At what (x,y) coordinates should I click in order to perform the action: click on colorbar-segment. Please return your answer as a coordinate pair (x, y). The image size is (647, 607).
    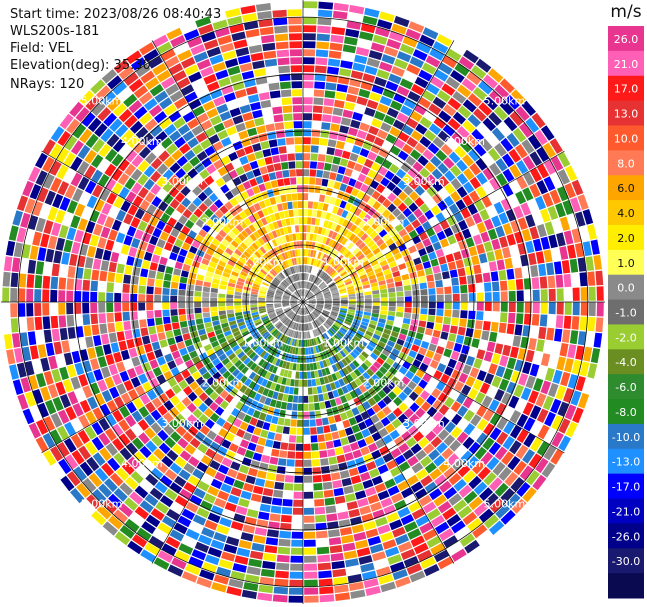
    Looking at the image, I should click on (626, 337).